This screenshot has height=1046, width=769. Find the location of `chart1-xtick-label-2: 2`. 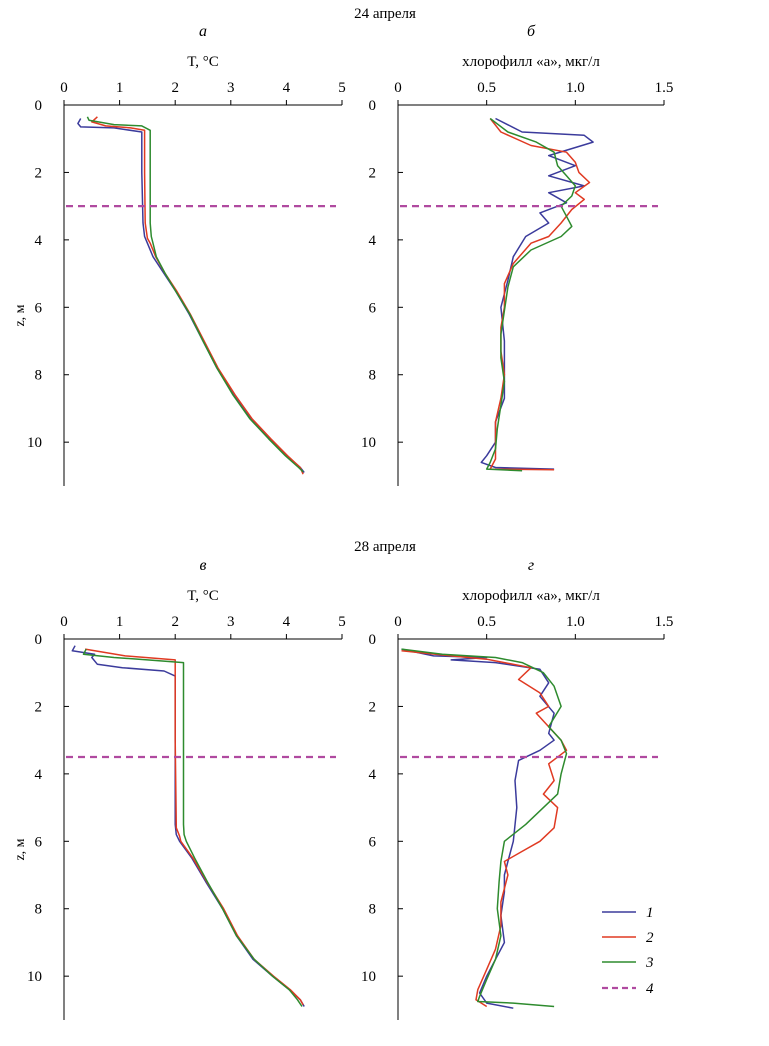

chart1-xtick-label-2: 2 is located at coordinates (175, 88).